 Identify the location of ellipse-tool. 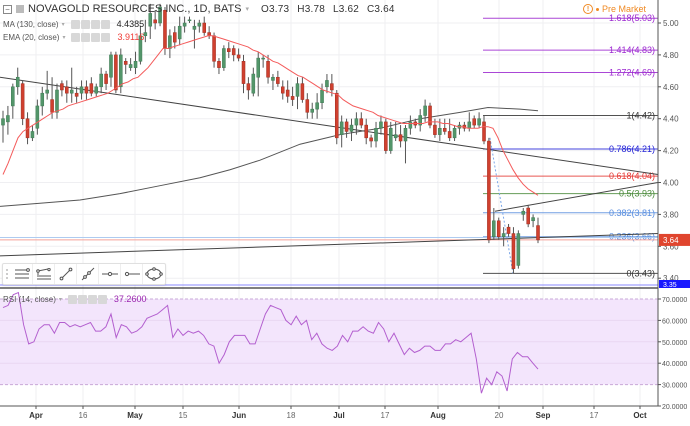
(154, 274).